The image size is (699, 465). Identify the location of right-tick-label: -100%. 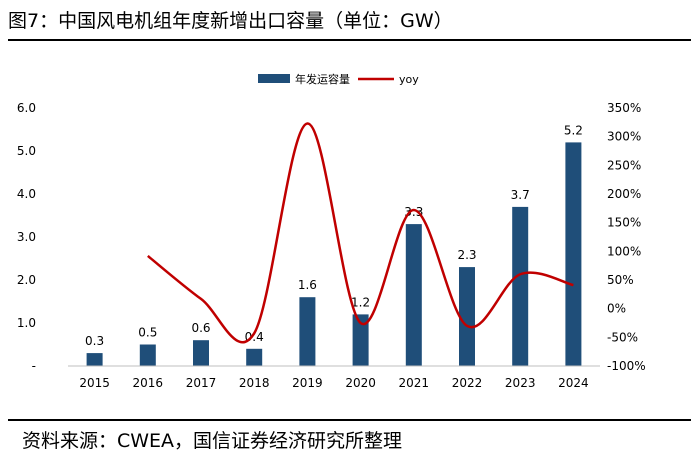
(626, 366).